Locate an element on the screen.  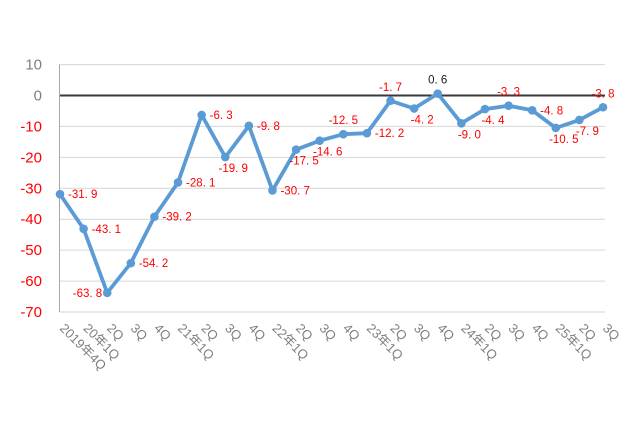
y-axis-label--60: -60 is located at coordinates (31, 281).